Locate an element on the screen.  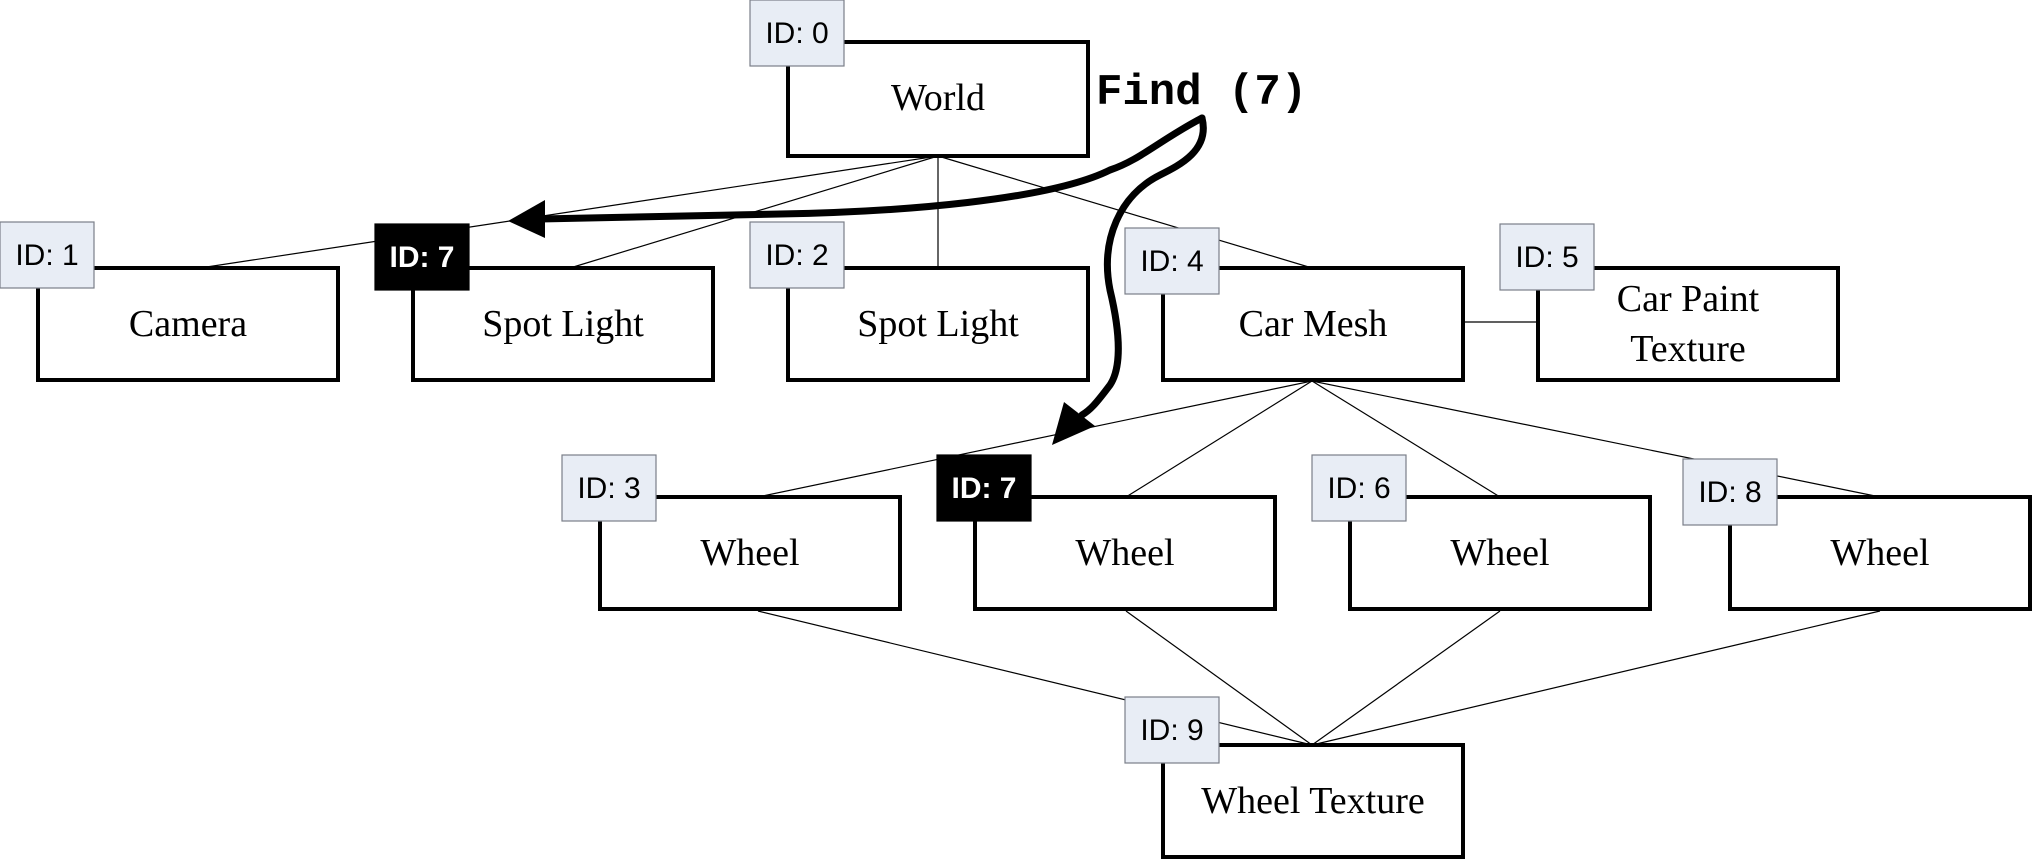
node-car-mesh: Car Mesh ID: 4 is located at coordinates (1294, 304).